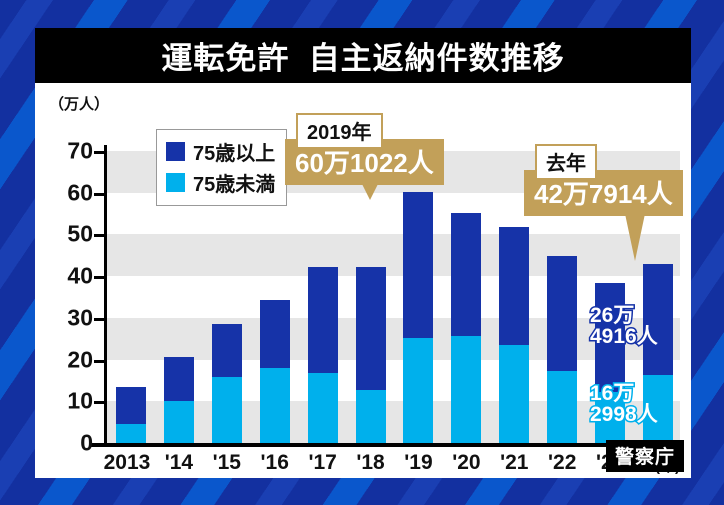  What do you see at coordinates (624, 326) in the screenshot?
I see `data-label-2024-age75-plus: 26万 4916人` at bounding box center [624, 326].